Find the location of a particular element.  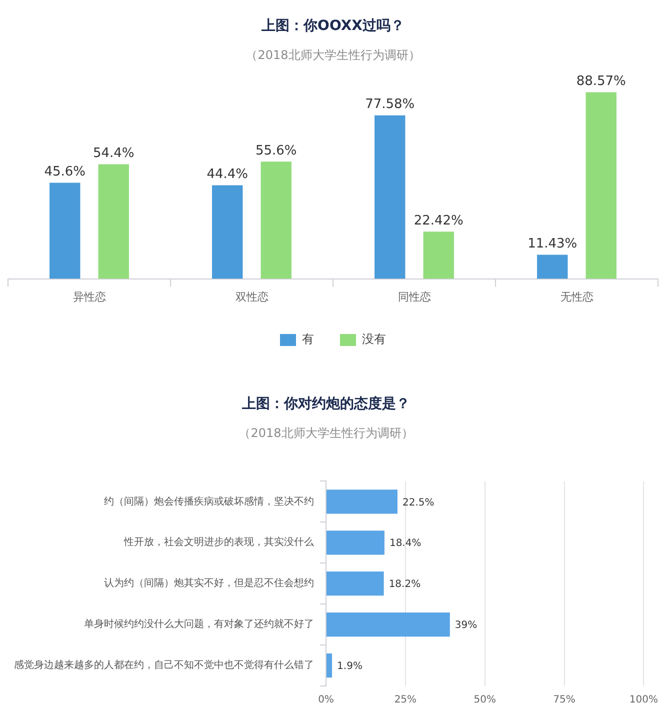

x-tick-label: 100% is located at coordinates (643, 700).